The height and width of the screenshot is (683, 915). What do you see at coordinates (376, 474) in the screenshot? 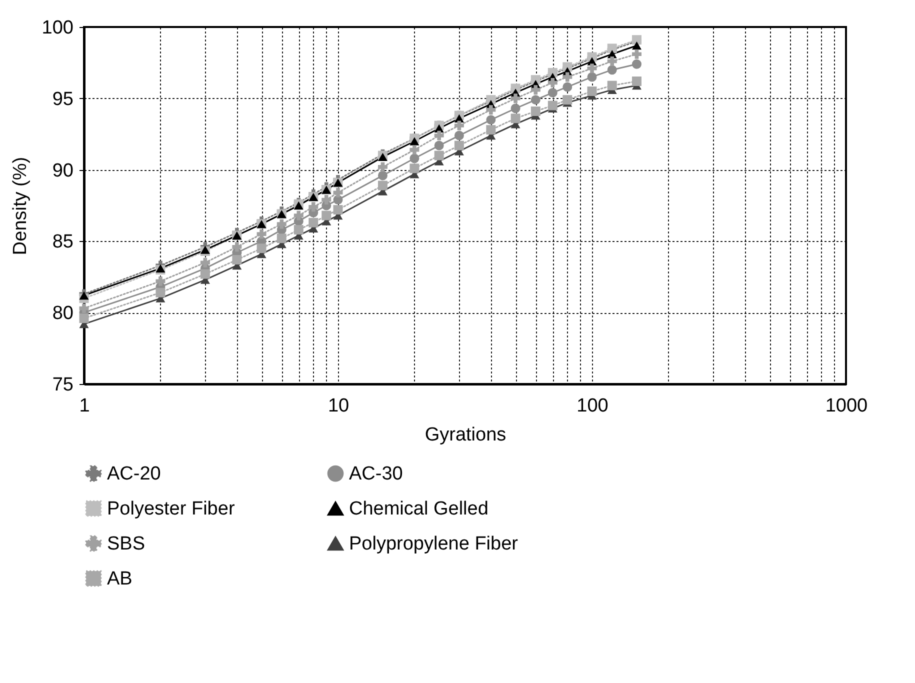
I see `legend-label: AC-30` at bounding box center [376, 474].